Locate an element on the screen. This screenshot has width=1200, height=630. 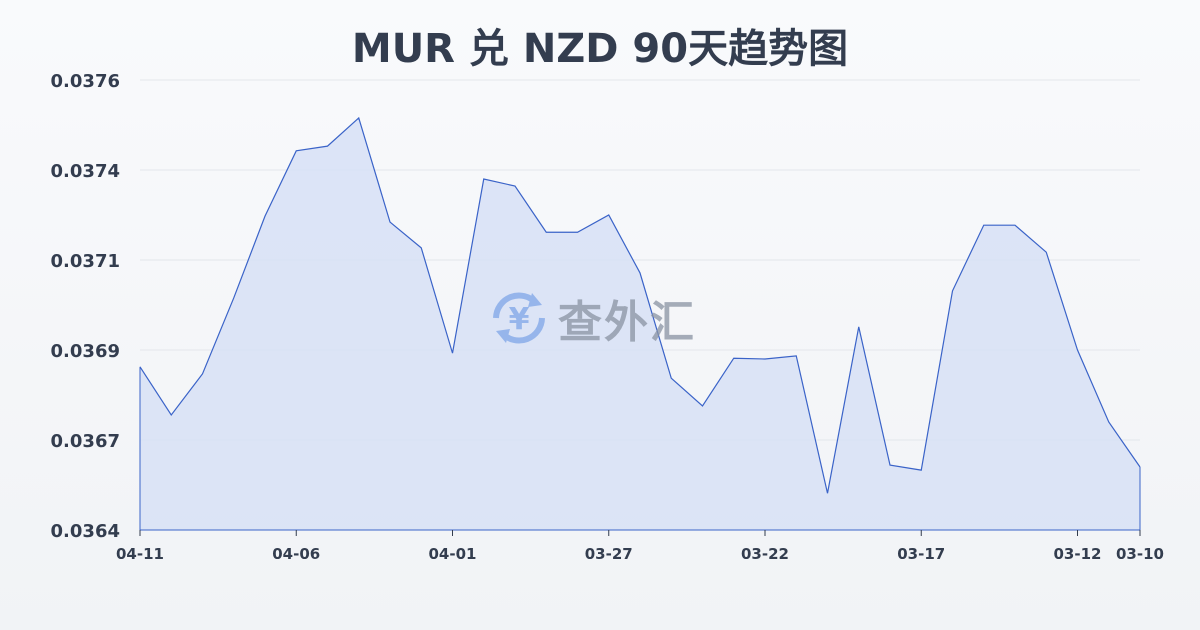
x-tick-label: 03-17 is located at coordinates (921, 554).